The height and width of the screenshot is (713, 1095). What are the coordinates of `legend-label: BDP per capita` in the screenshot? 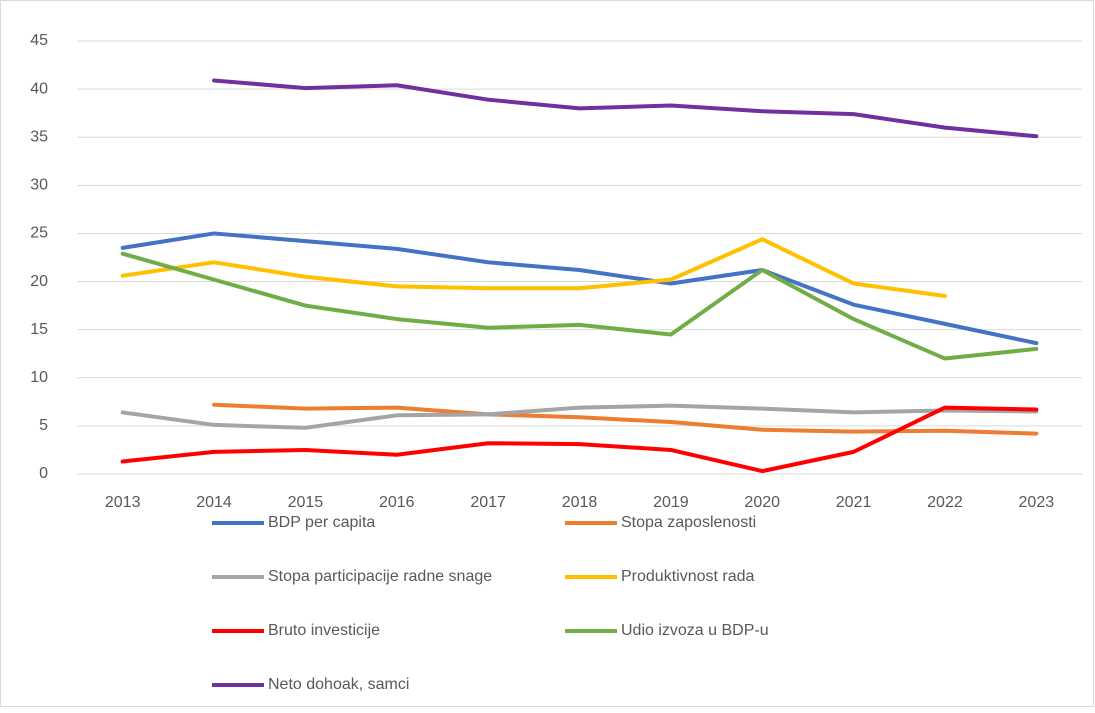 It's located at (321, 522).